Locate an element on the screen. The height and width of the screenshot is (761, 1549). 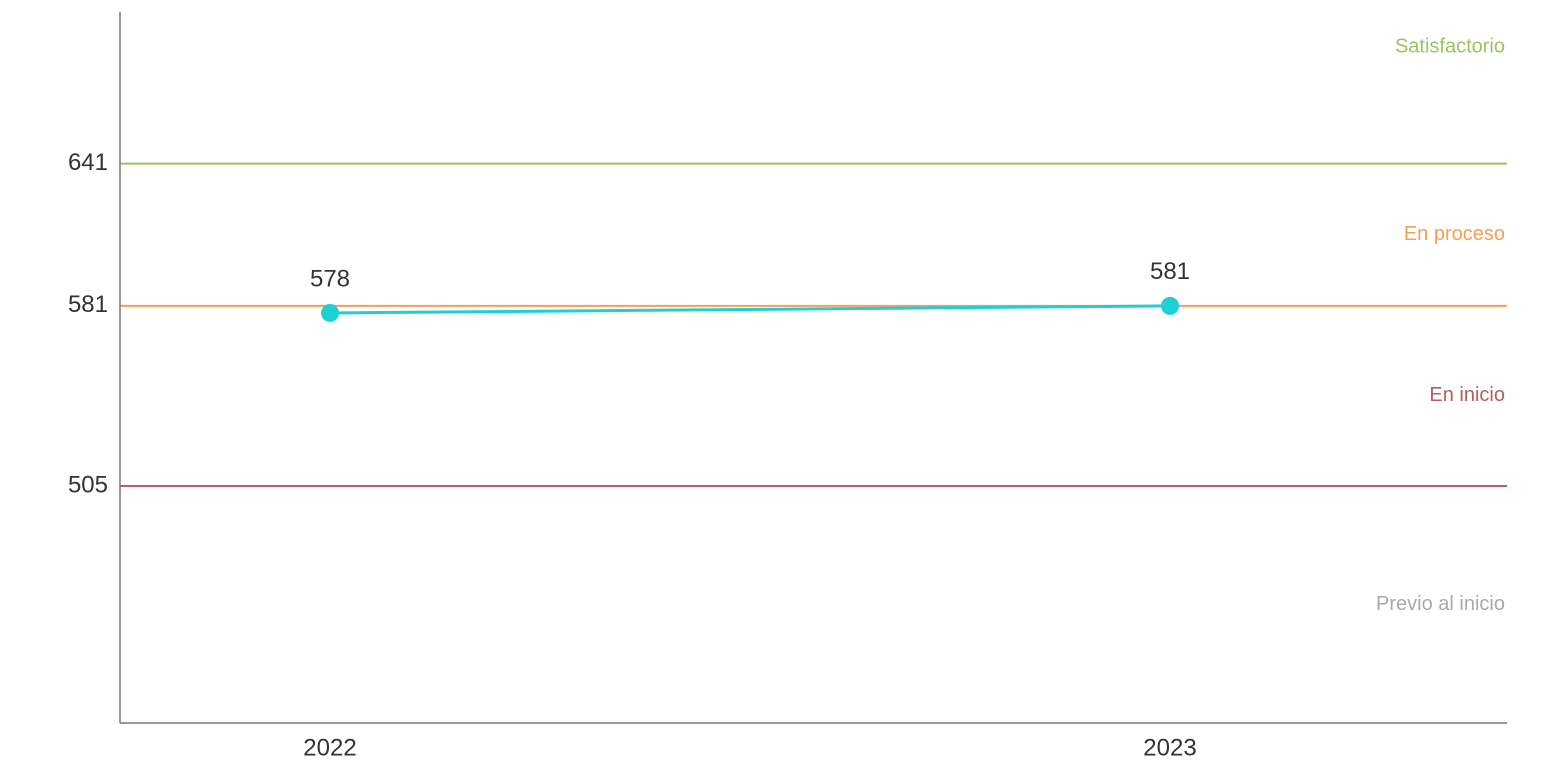
band-label: Previo al inicio is located at coordinates (1440, 604).